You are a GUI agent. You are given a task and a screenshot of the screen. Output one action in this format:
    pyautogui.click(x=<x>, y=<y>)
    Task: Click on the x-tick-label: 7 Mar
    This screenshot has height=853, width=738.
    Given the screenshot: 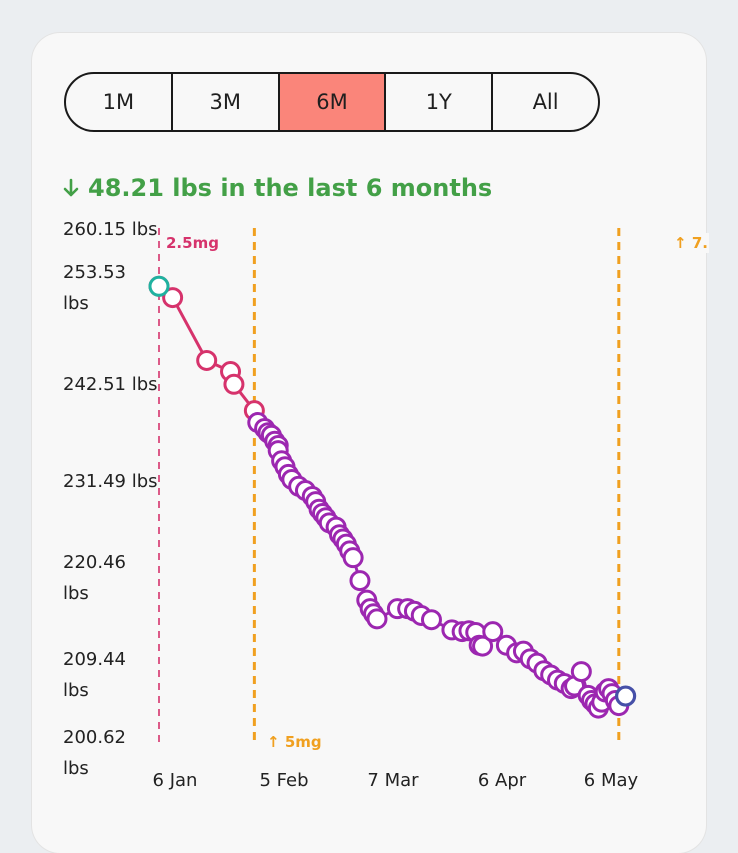 What is the action you would take?
    pyautogui.click(x=392, y=780)
    